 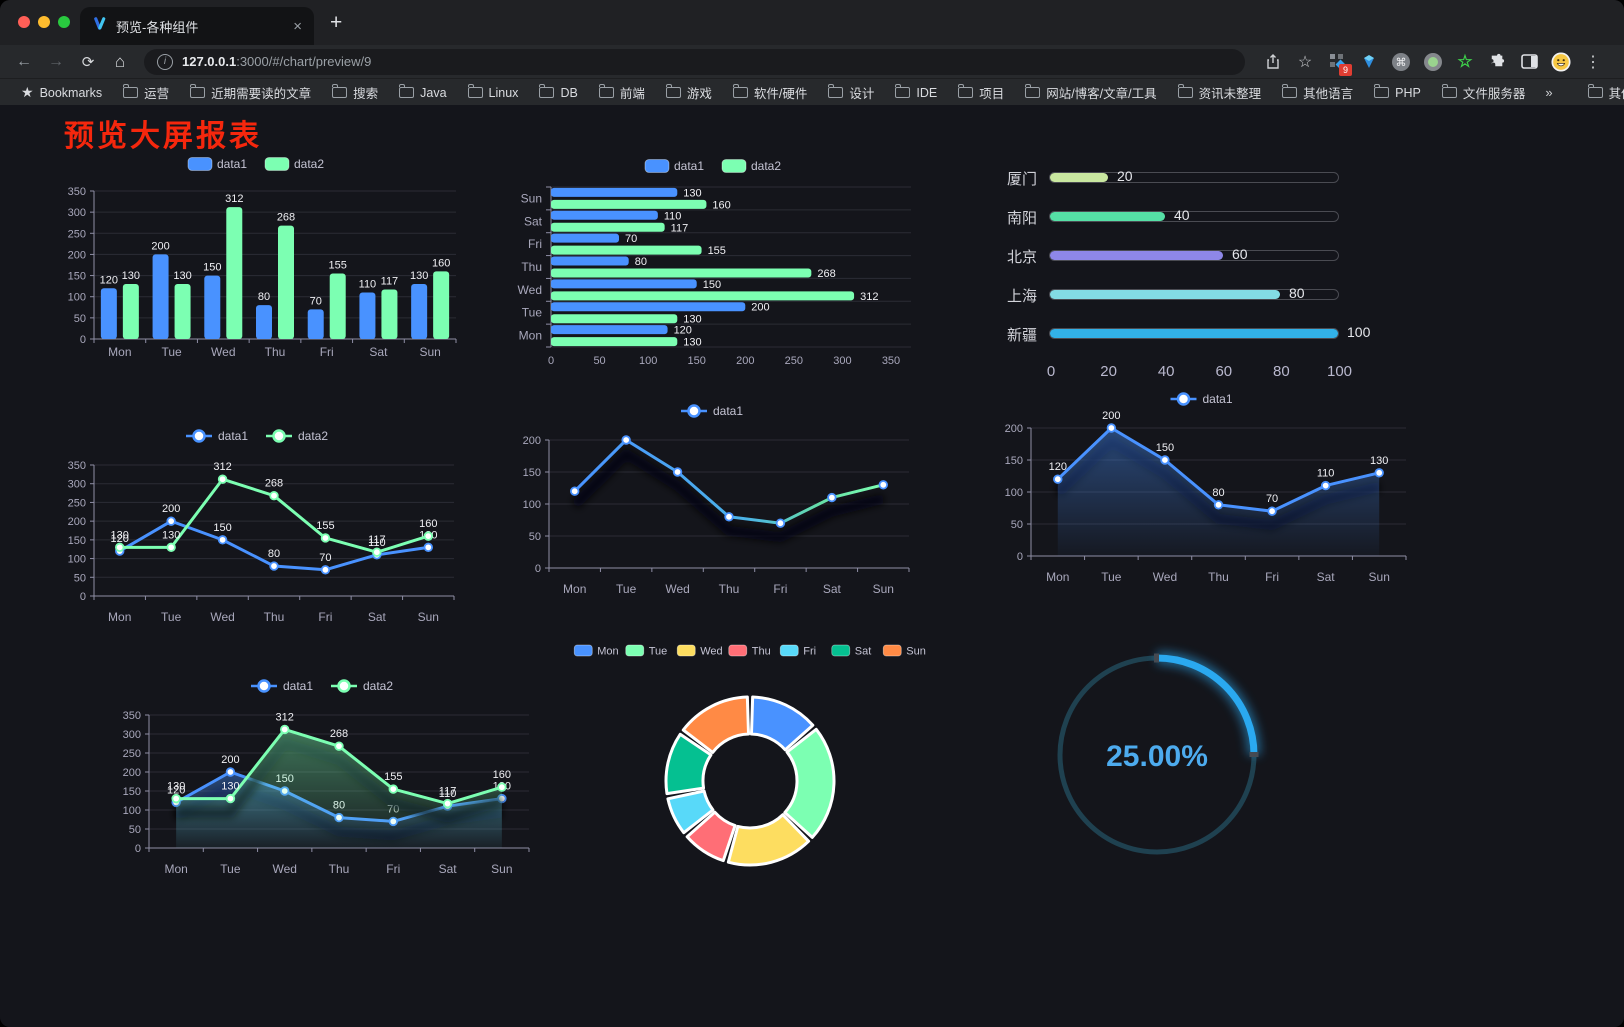 What do you see at coordinates (298, 686) in the screenshot?
I see `svg-text: data1` at bounding box center [298, 686].